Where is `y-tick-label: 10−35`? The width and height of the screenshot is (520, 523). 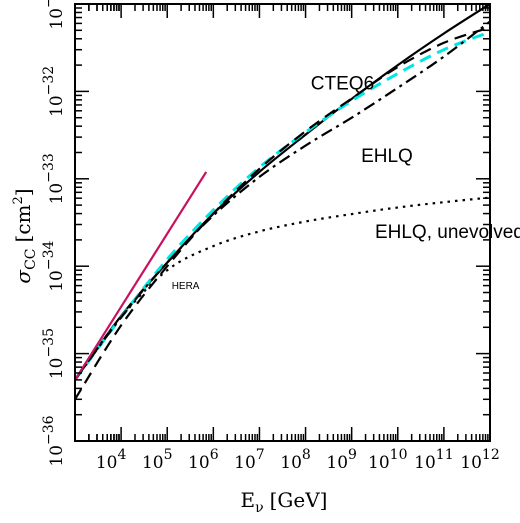
y-tick-label: 10−35 is located at coordinates (54, 353).